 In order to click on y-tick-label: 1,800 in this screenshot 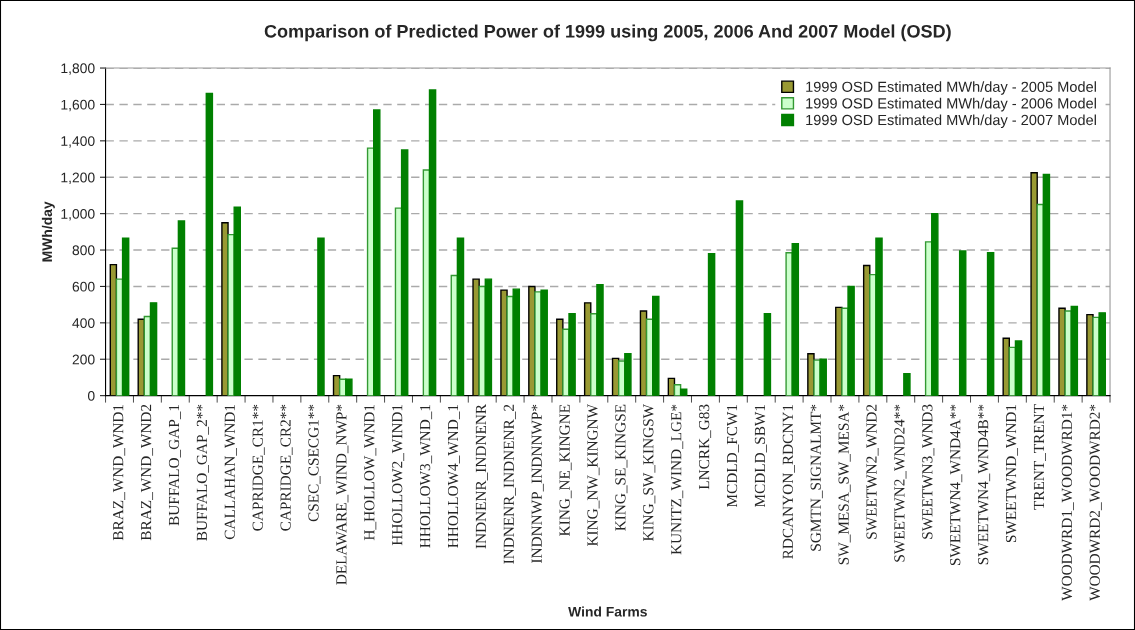, I will do `click(78, 69)`.